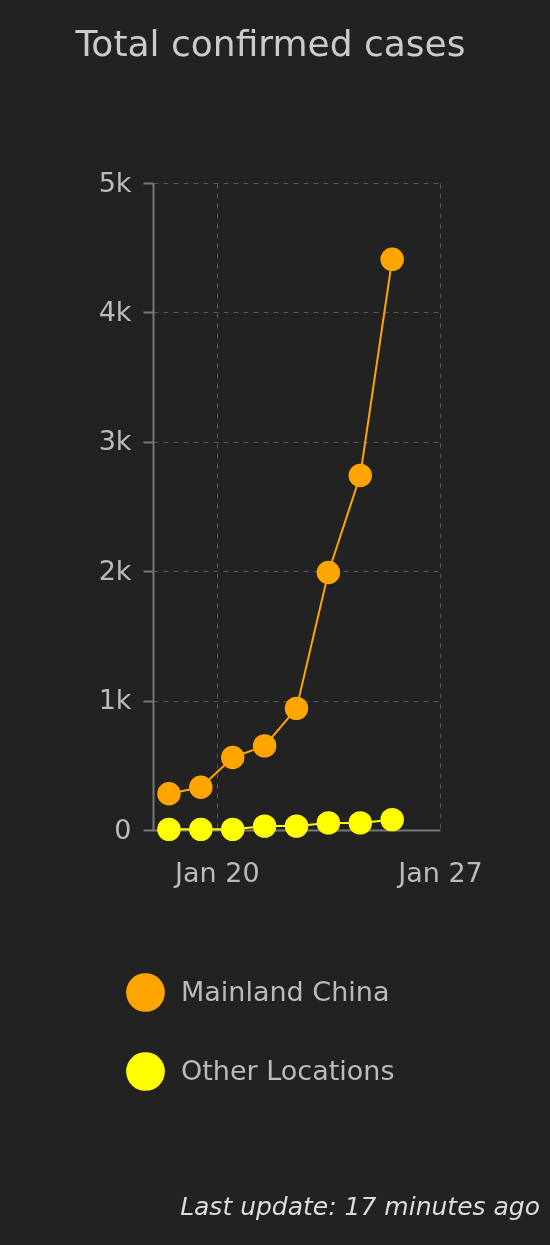 This screenshot has height=1245, width=550. Describe the element at coordinates (115, 311) in the screenshot. I see `y-tick-label: 4k` at that location.